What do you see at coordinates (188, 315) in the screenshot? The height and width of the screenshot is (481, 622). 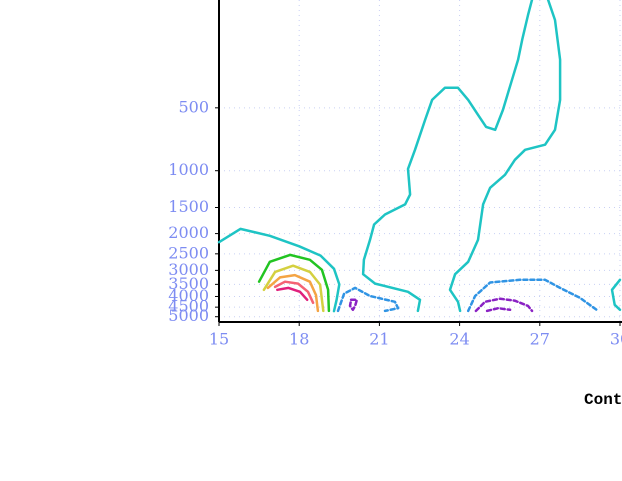 I see `y-tick-label: 5000` at bounding box center [188, 315].